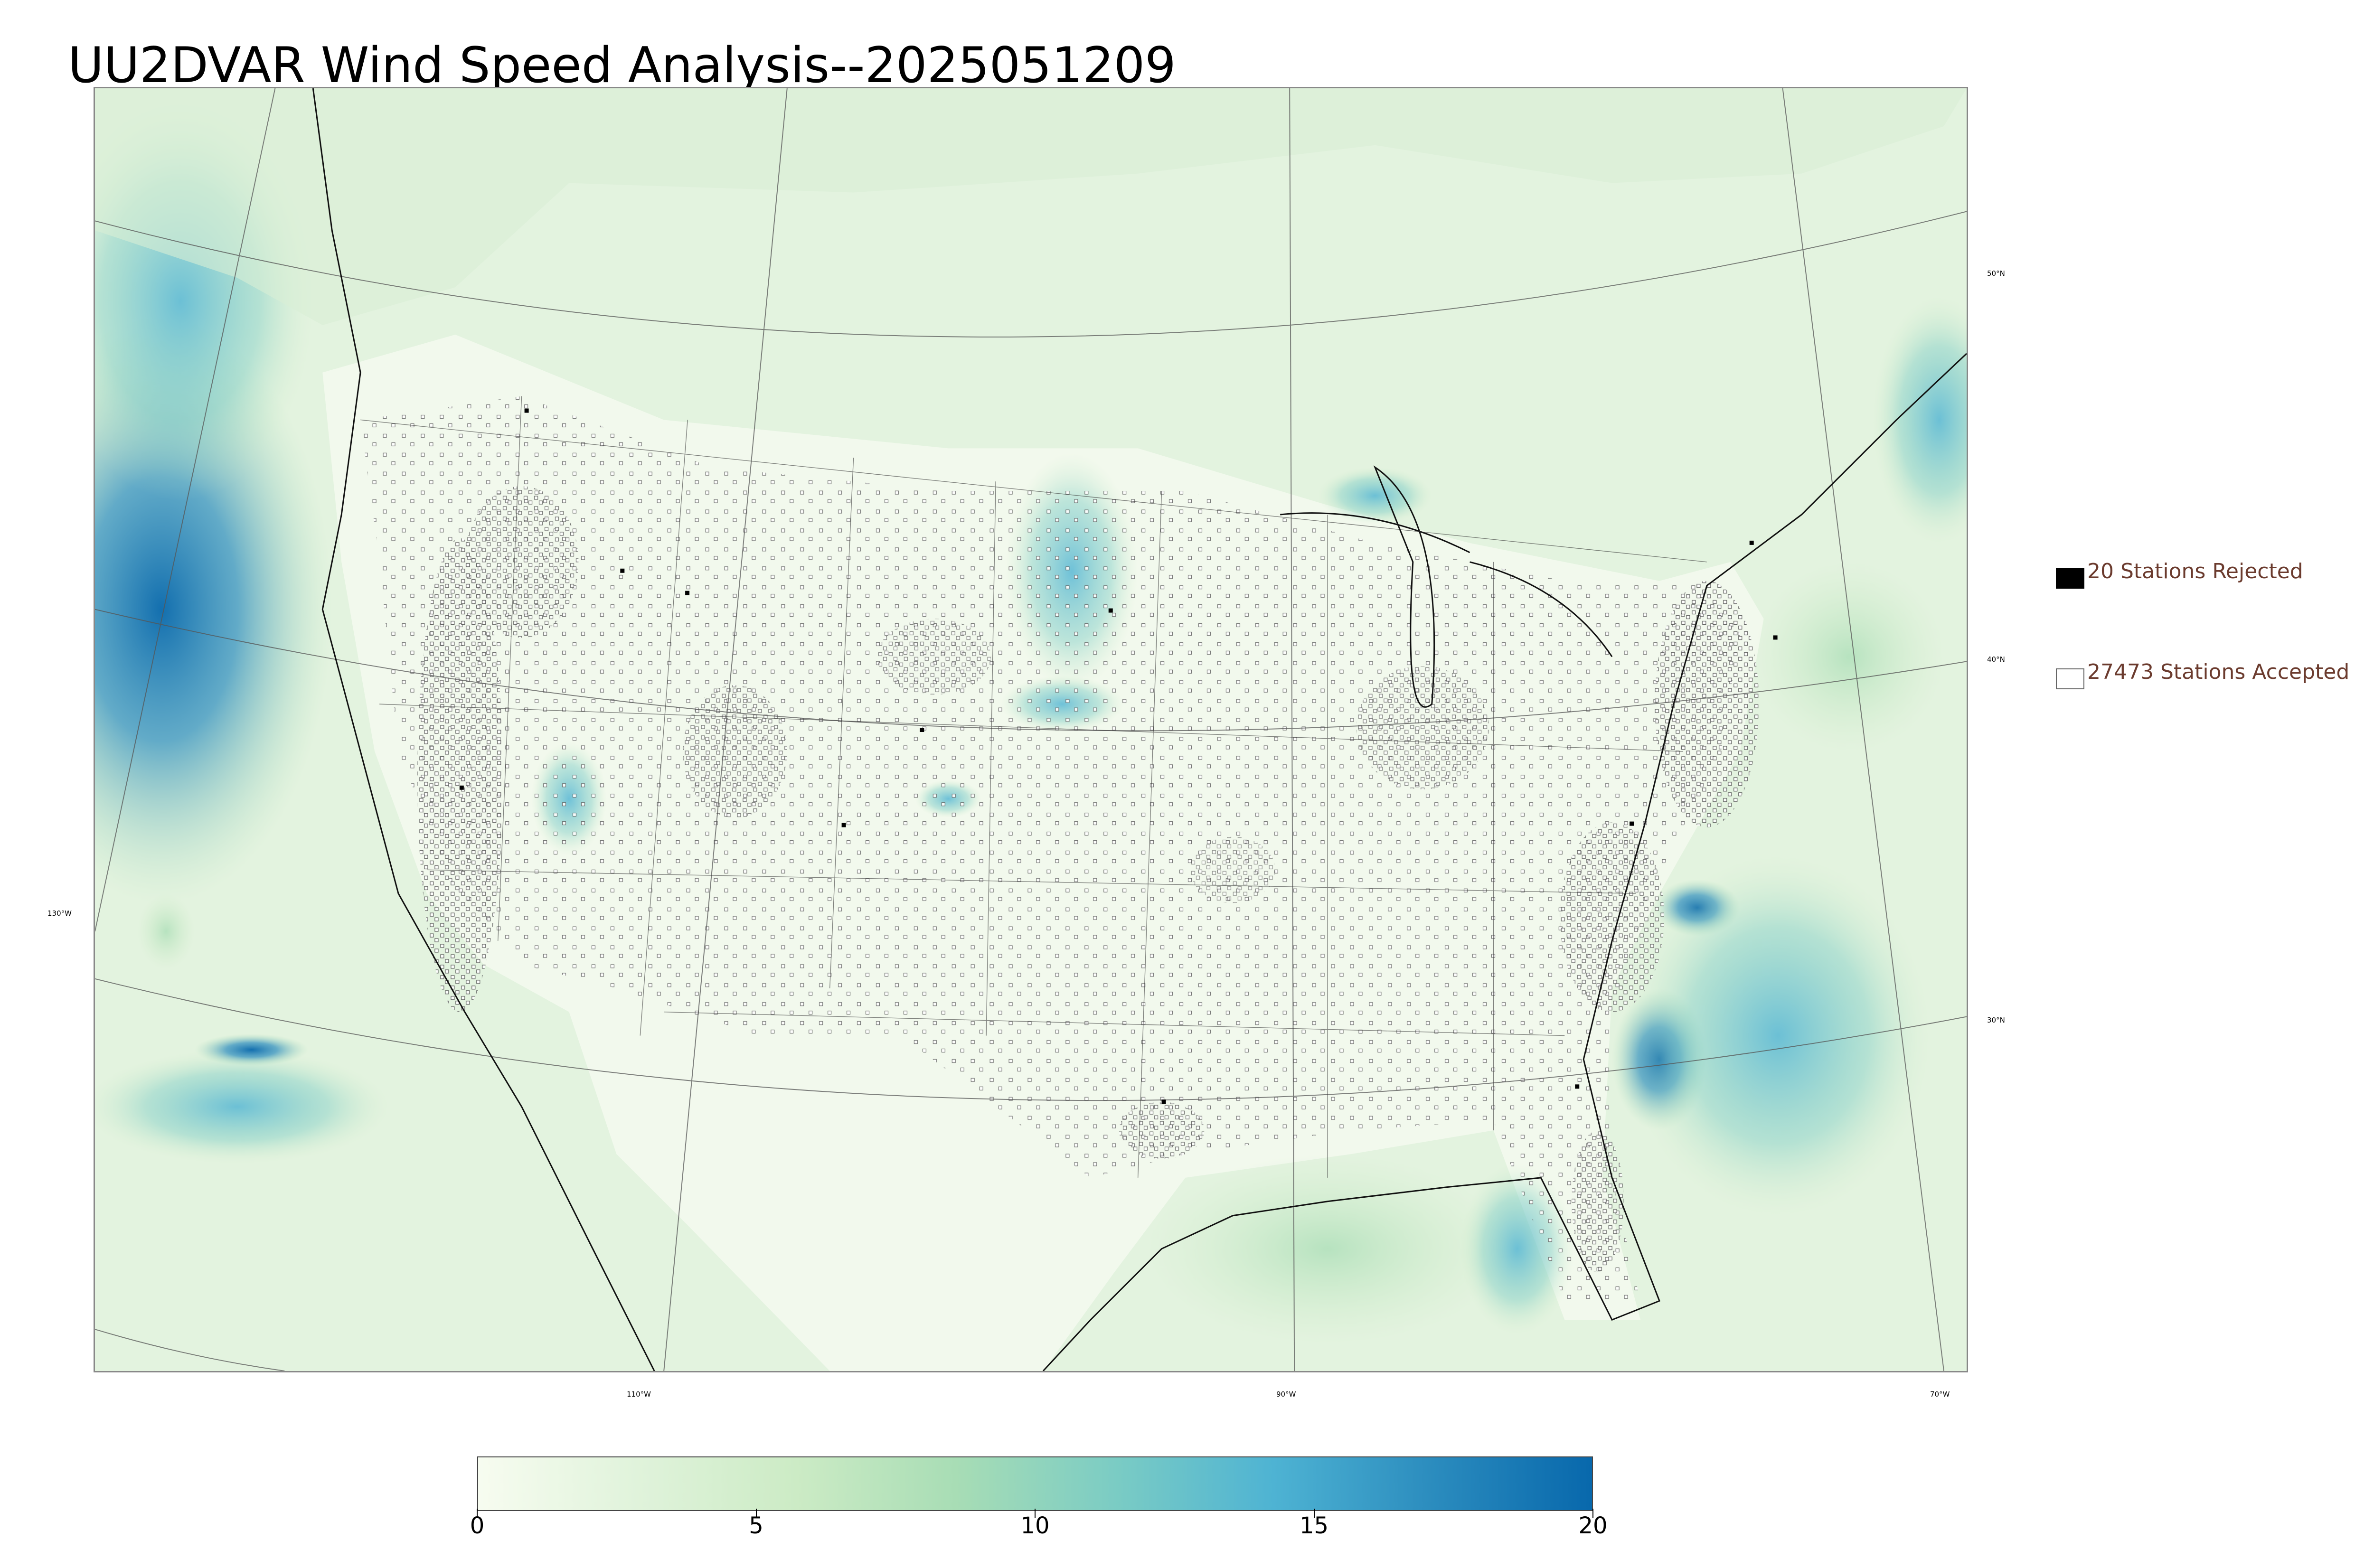 The image size is (2374, 1568). I want to click on lon-label-130: 130°W, so click(59, 914).